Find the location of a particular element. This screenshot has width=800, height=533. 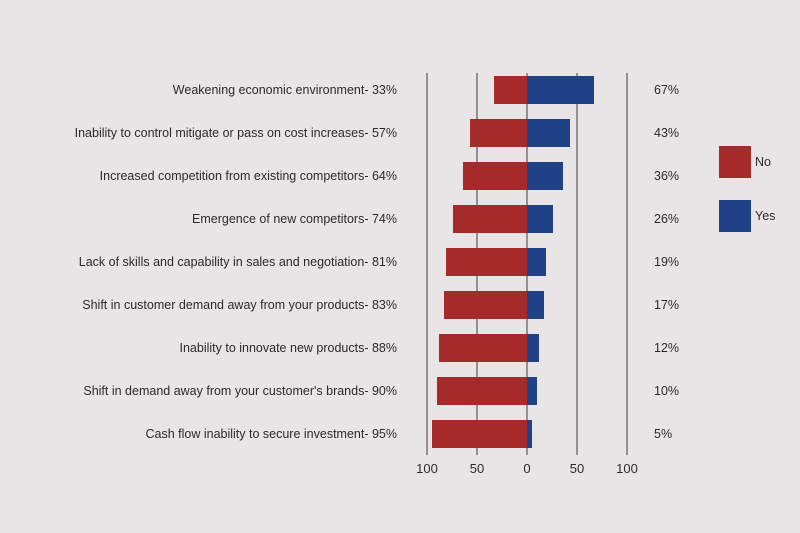

legend-swatch-yes is located at coordinates (735, 216).